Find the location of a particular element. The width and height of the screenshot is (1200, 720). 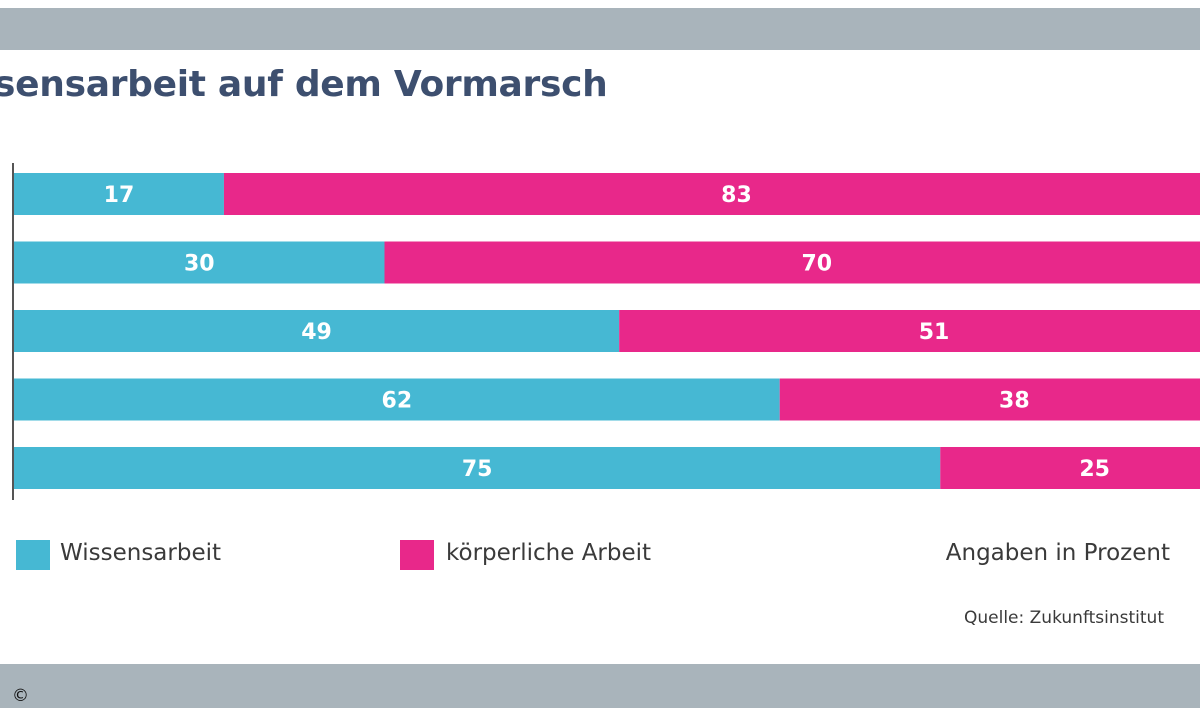

chart-title: sensarbeit auf dem Vormarsch is located at coordinates (304, 84).